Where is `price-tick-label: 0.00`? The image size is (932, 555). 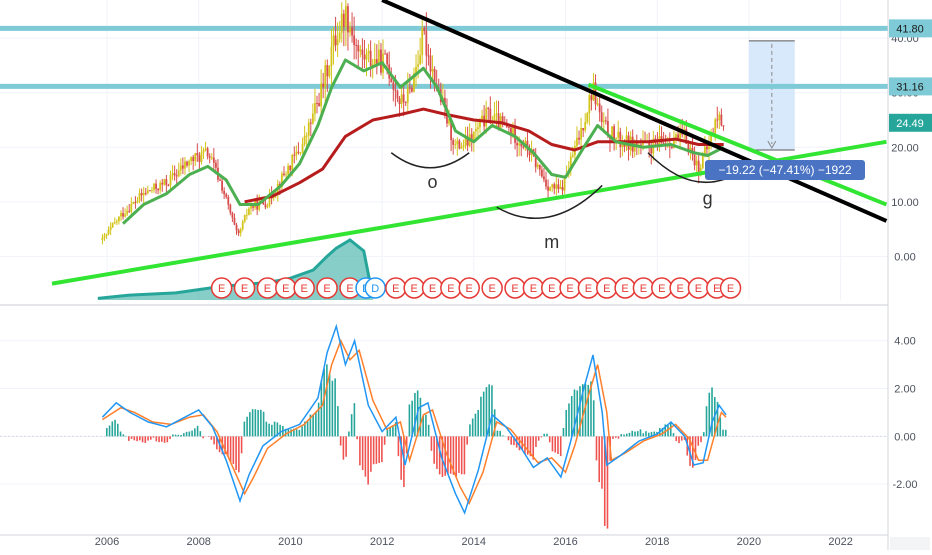 price-tick-label: 0.00 is located at coordinates (904, 257).